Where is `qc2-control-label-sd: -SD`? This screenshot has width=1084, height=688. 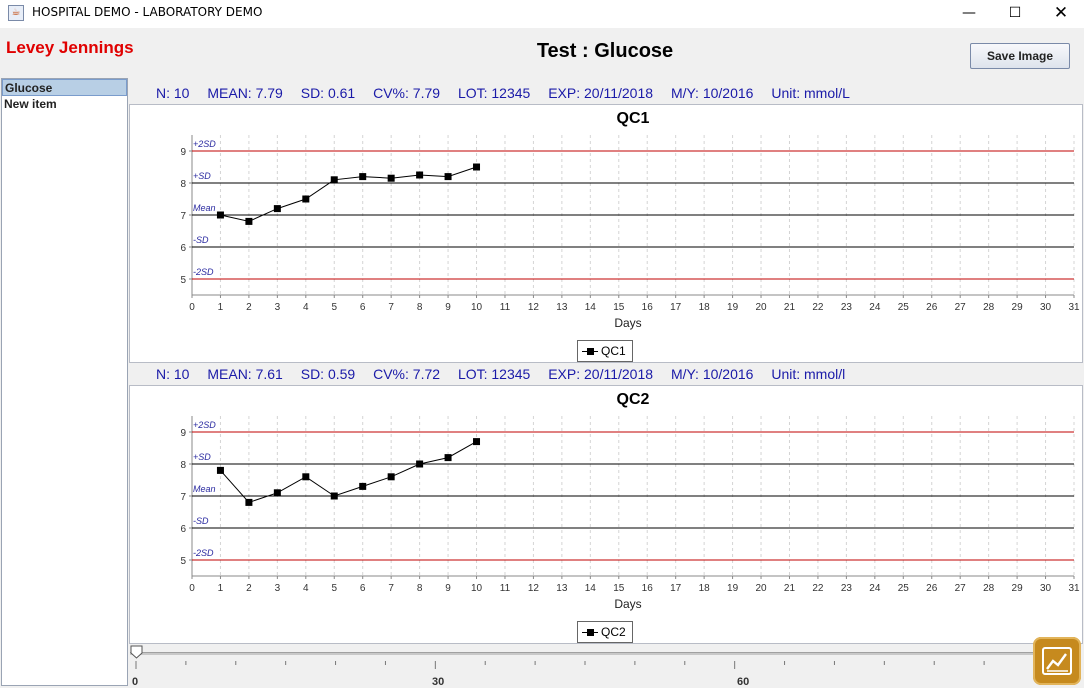 qc2-control-label-sd: -SD is located at coordinates (201, 521).